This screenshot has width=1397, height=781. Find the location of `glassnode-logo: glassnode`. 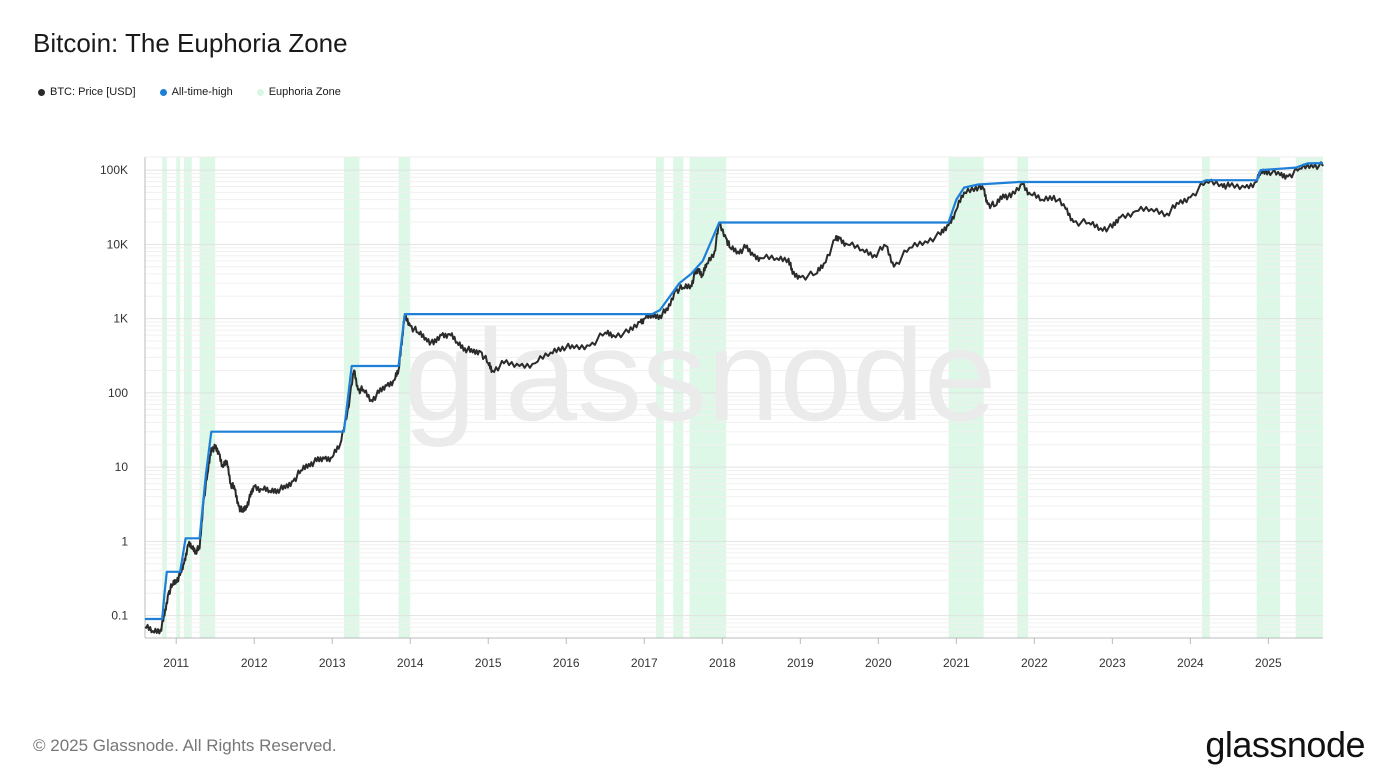

glassnode-logo: glassnode is located at coordinates (1285, 744).